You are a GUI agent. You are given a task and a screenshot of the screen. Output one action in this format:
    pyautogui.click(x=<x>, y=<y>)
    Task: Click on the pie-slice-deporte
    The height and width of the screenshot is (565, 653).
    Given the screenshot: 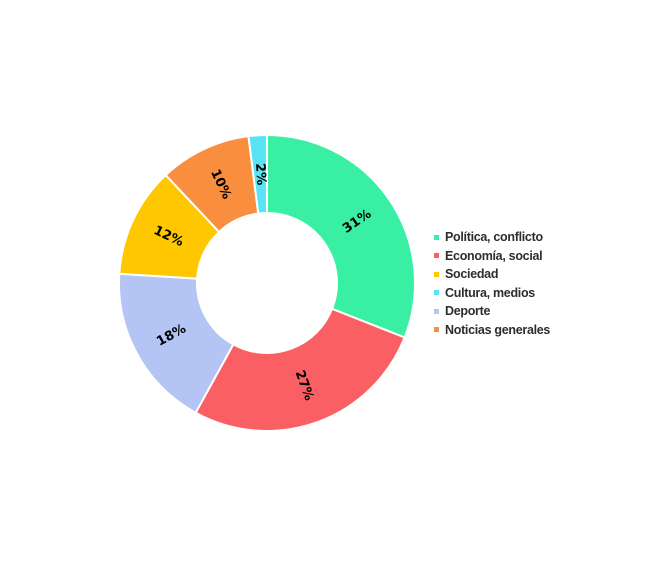 What is the action you would take?
    pyautogui.click(x=176, y=343)
    